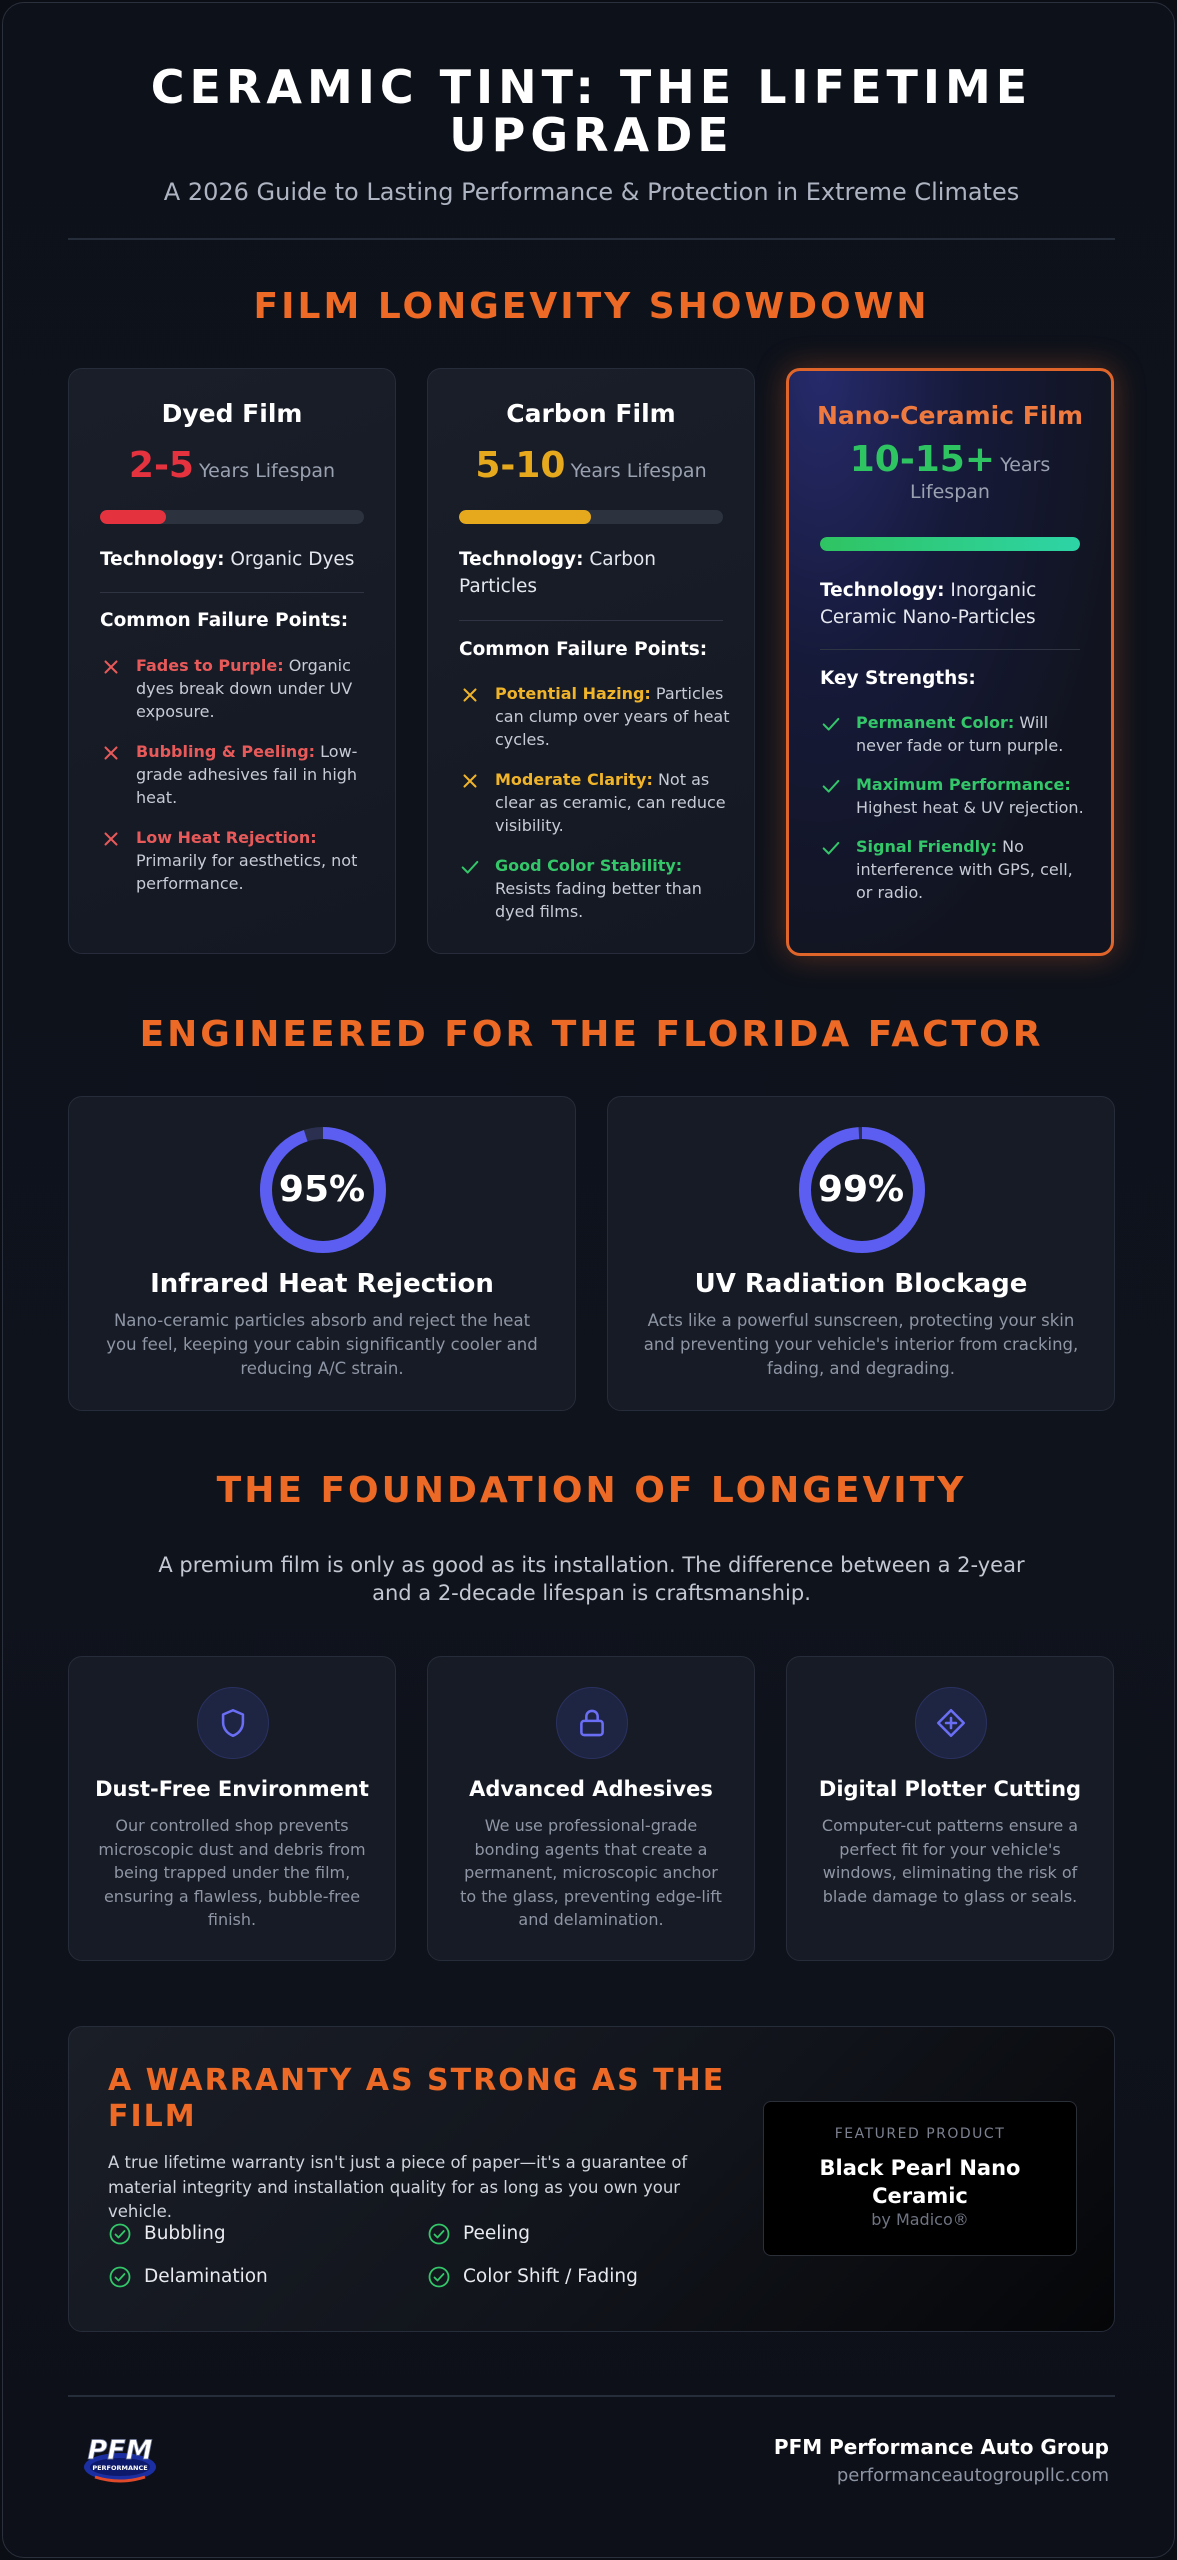  I want to click on film-name: Dyed Film, so click(232, 413).